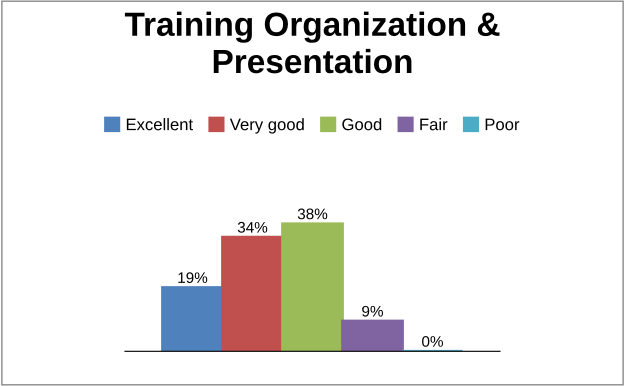 The height and width of the screenshot is (386, 625). Describe the element at coordinates (312, 43) in the screenshot. I see `chart-title: Training Organization & Presentation` at that location.